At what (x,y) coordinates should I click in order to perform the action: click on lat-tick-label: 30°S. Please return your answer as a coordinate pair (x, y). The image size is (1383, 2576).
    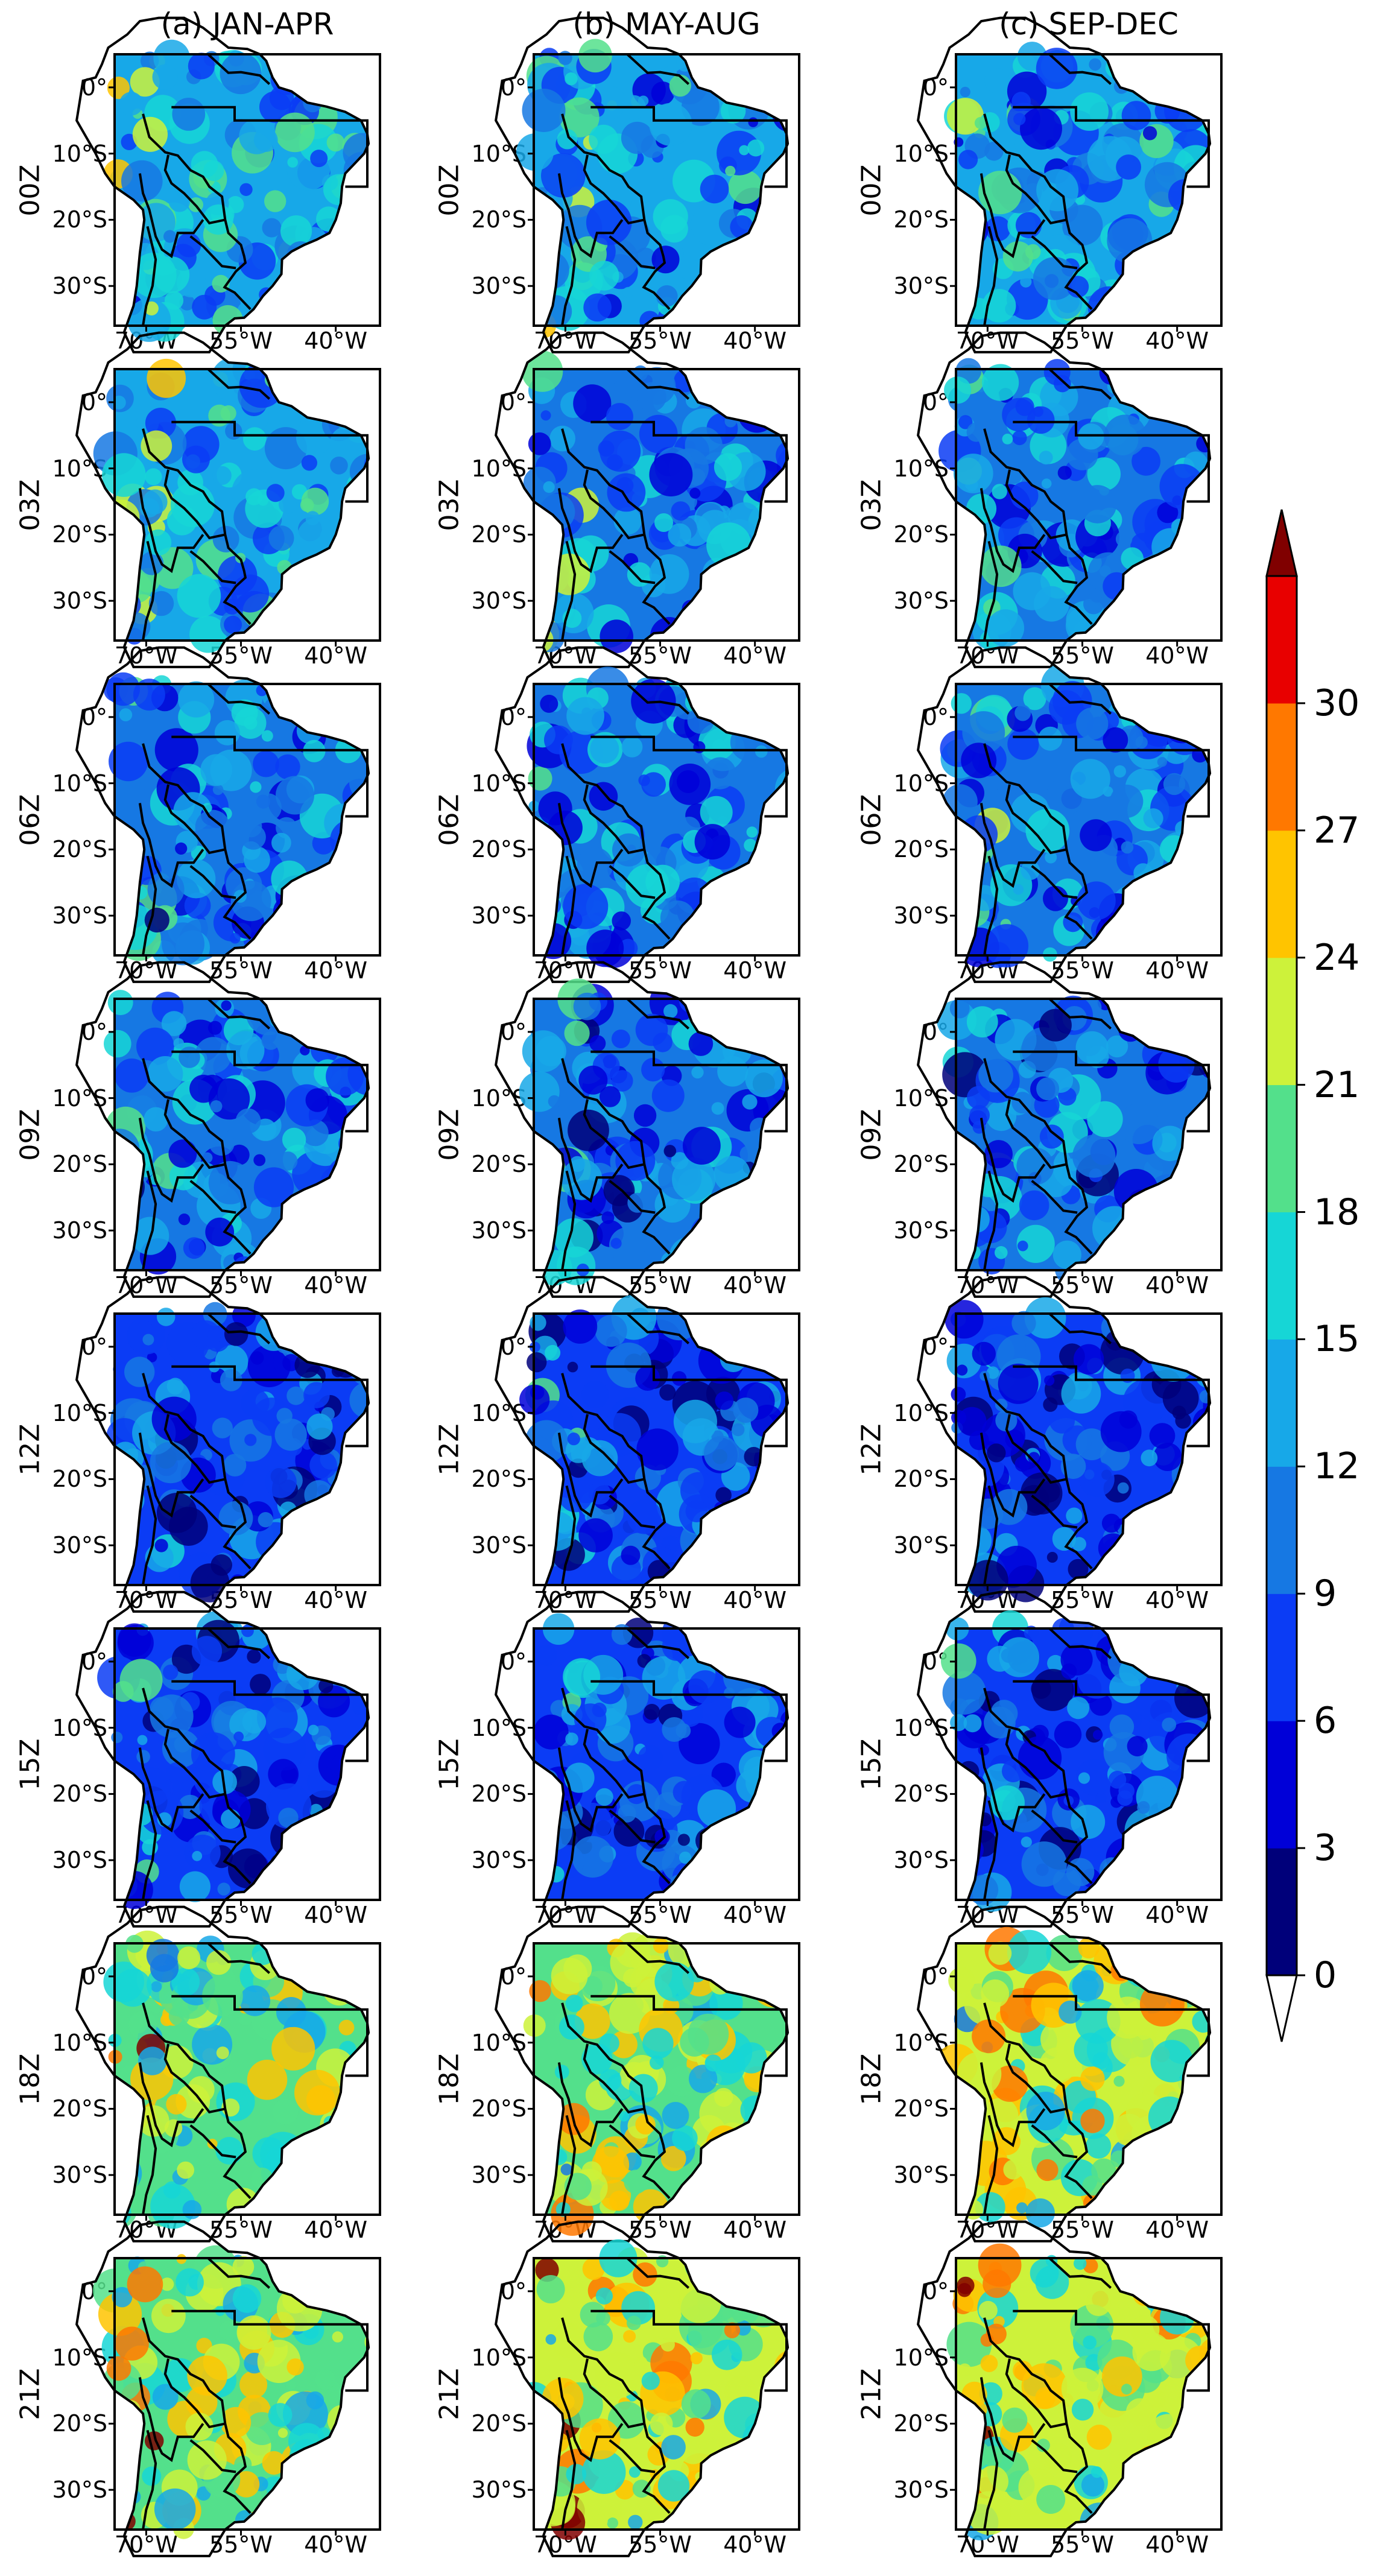
    Looking at the image, I should click on (921, 601).